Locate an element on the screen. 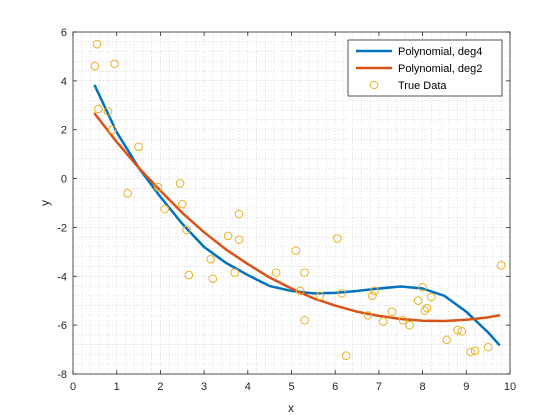 The width and height of the screenshot is (560, 420). legend-label: Polynomial, deg4 is located at coordinates (440, 52).